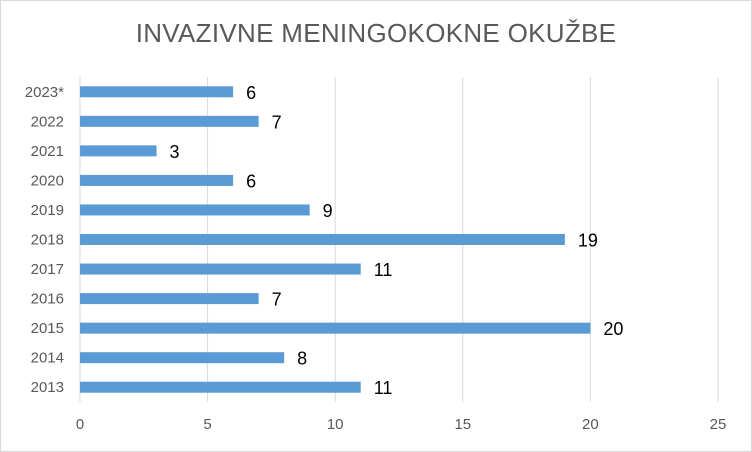 This screenshot has width=752, height=452. Describe the element at coordinates (47, 358) in the screenshot. I see `y-tick-label-2014: 2014` at that location.